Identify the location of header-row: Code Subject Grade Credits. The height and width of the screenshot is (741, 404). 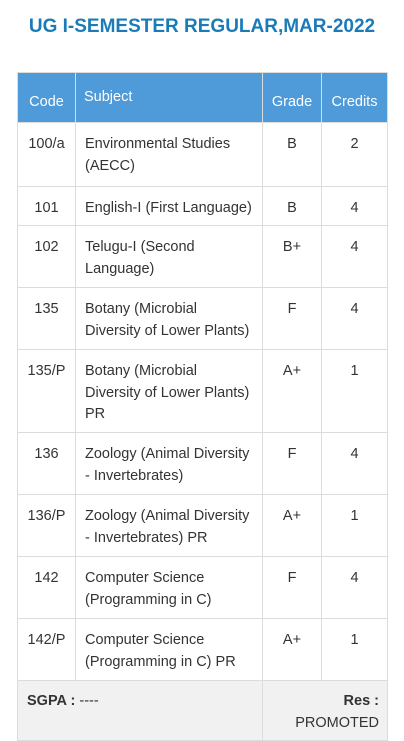
(202, 97).